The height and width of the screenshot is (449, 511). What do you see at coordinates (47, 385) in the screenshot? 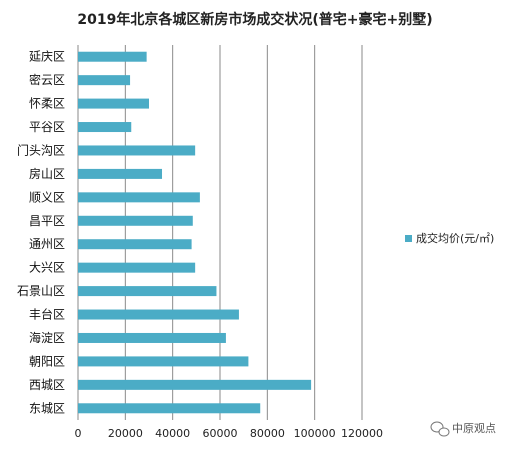
I see `category-label: 西城区` at bounding box center [47, 385].